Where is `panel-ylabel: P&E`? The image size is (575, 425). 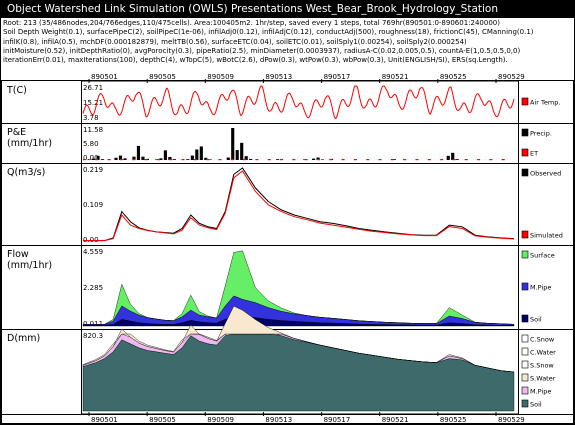
panel-ylabel: P&E is located at coordinates (16, 132).